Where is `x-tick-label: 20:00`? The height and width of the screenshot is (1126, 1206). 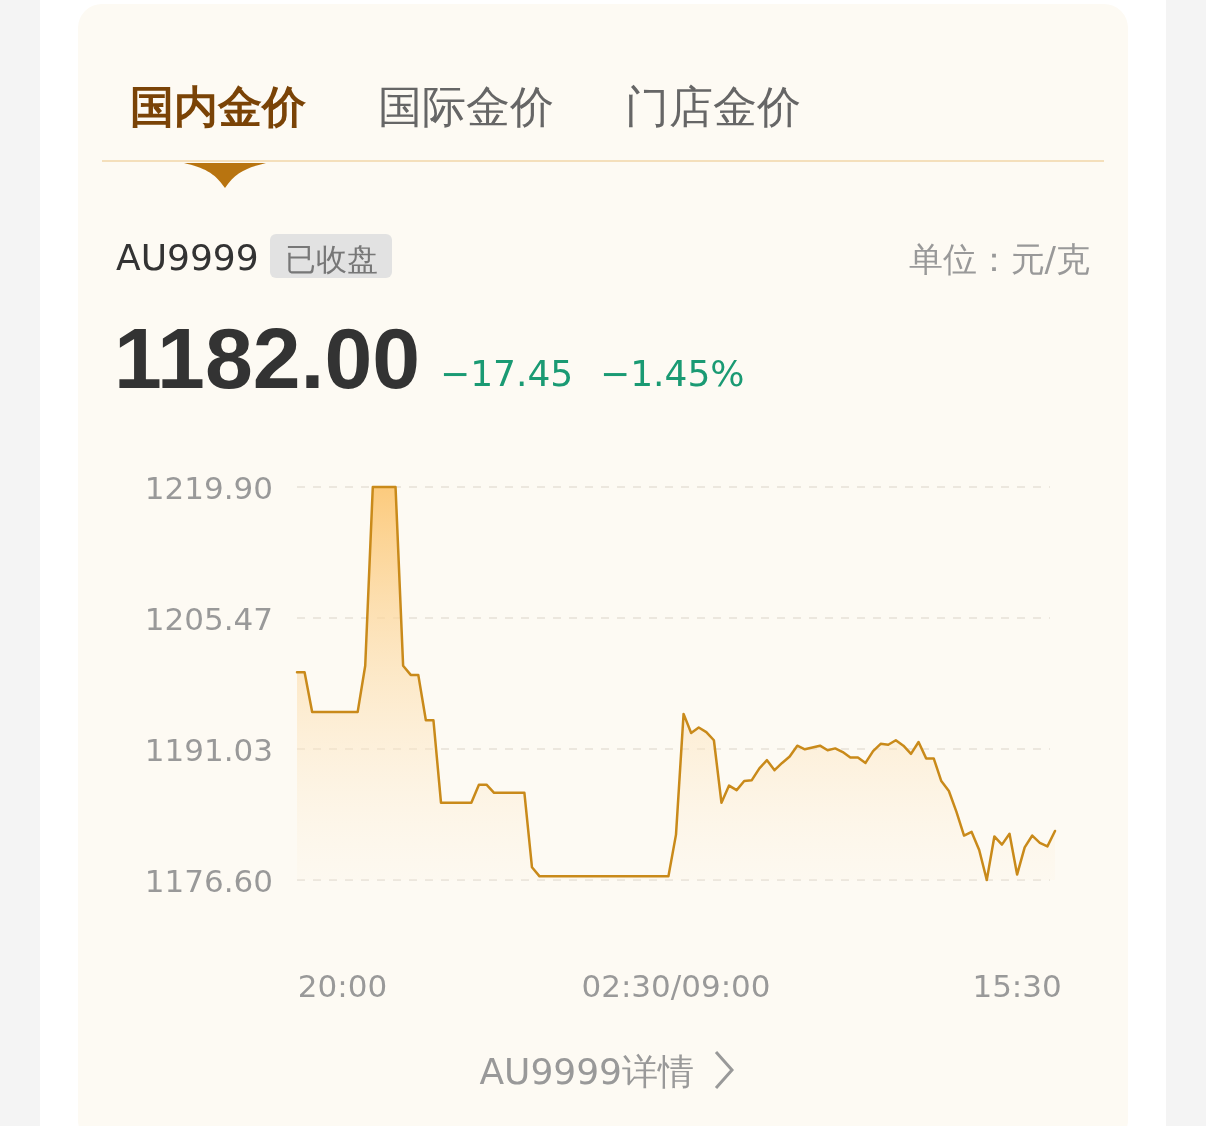
x-tick-label: 20:00 is located at coordinates (342, 986).